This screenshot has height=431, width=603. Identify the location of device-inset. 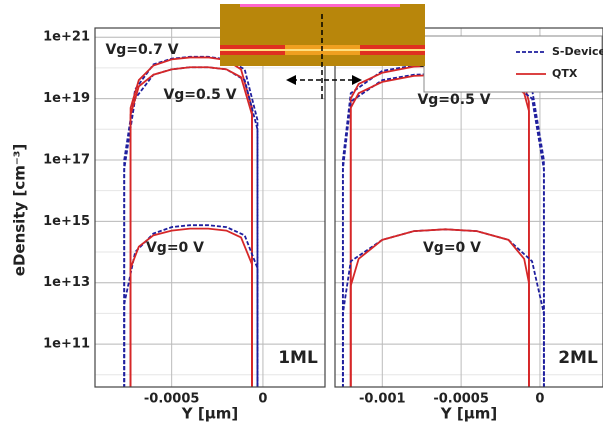
(322, 52).